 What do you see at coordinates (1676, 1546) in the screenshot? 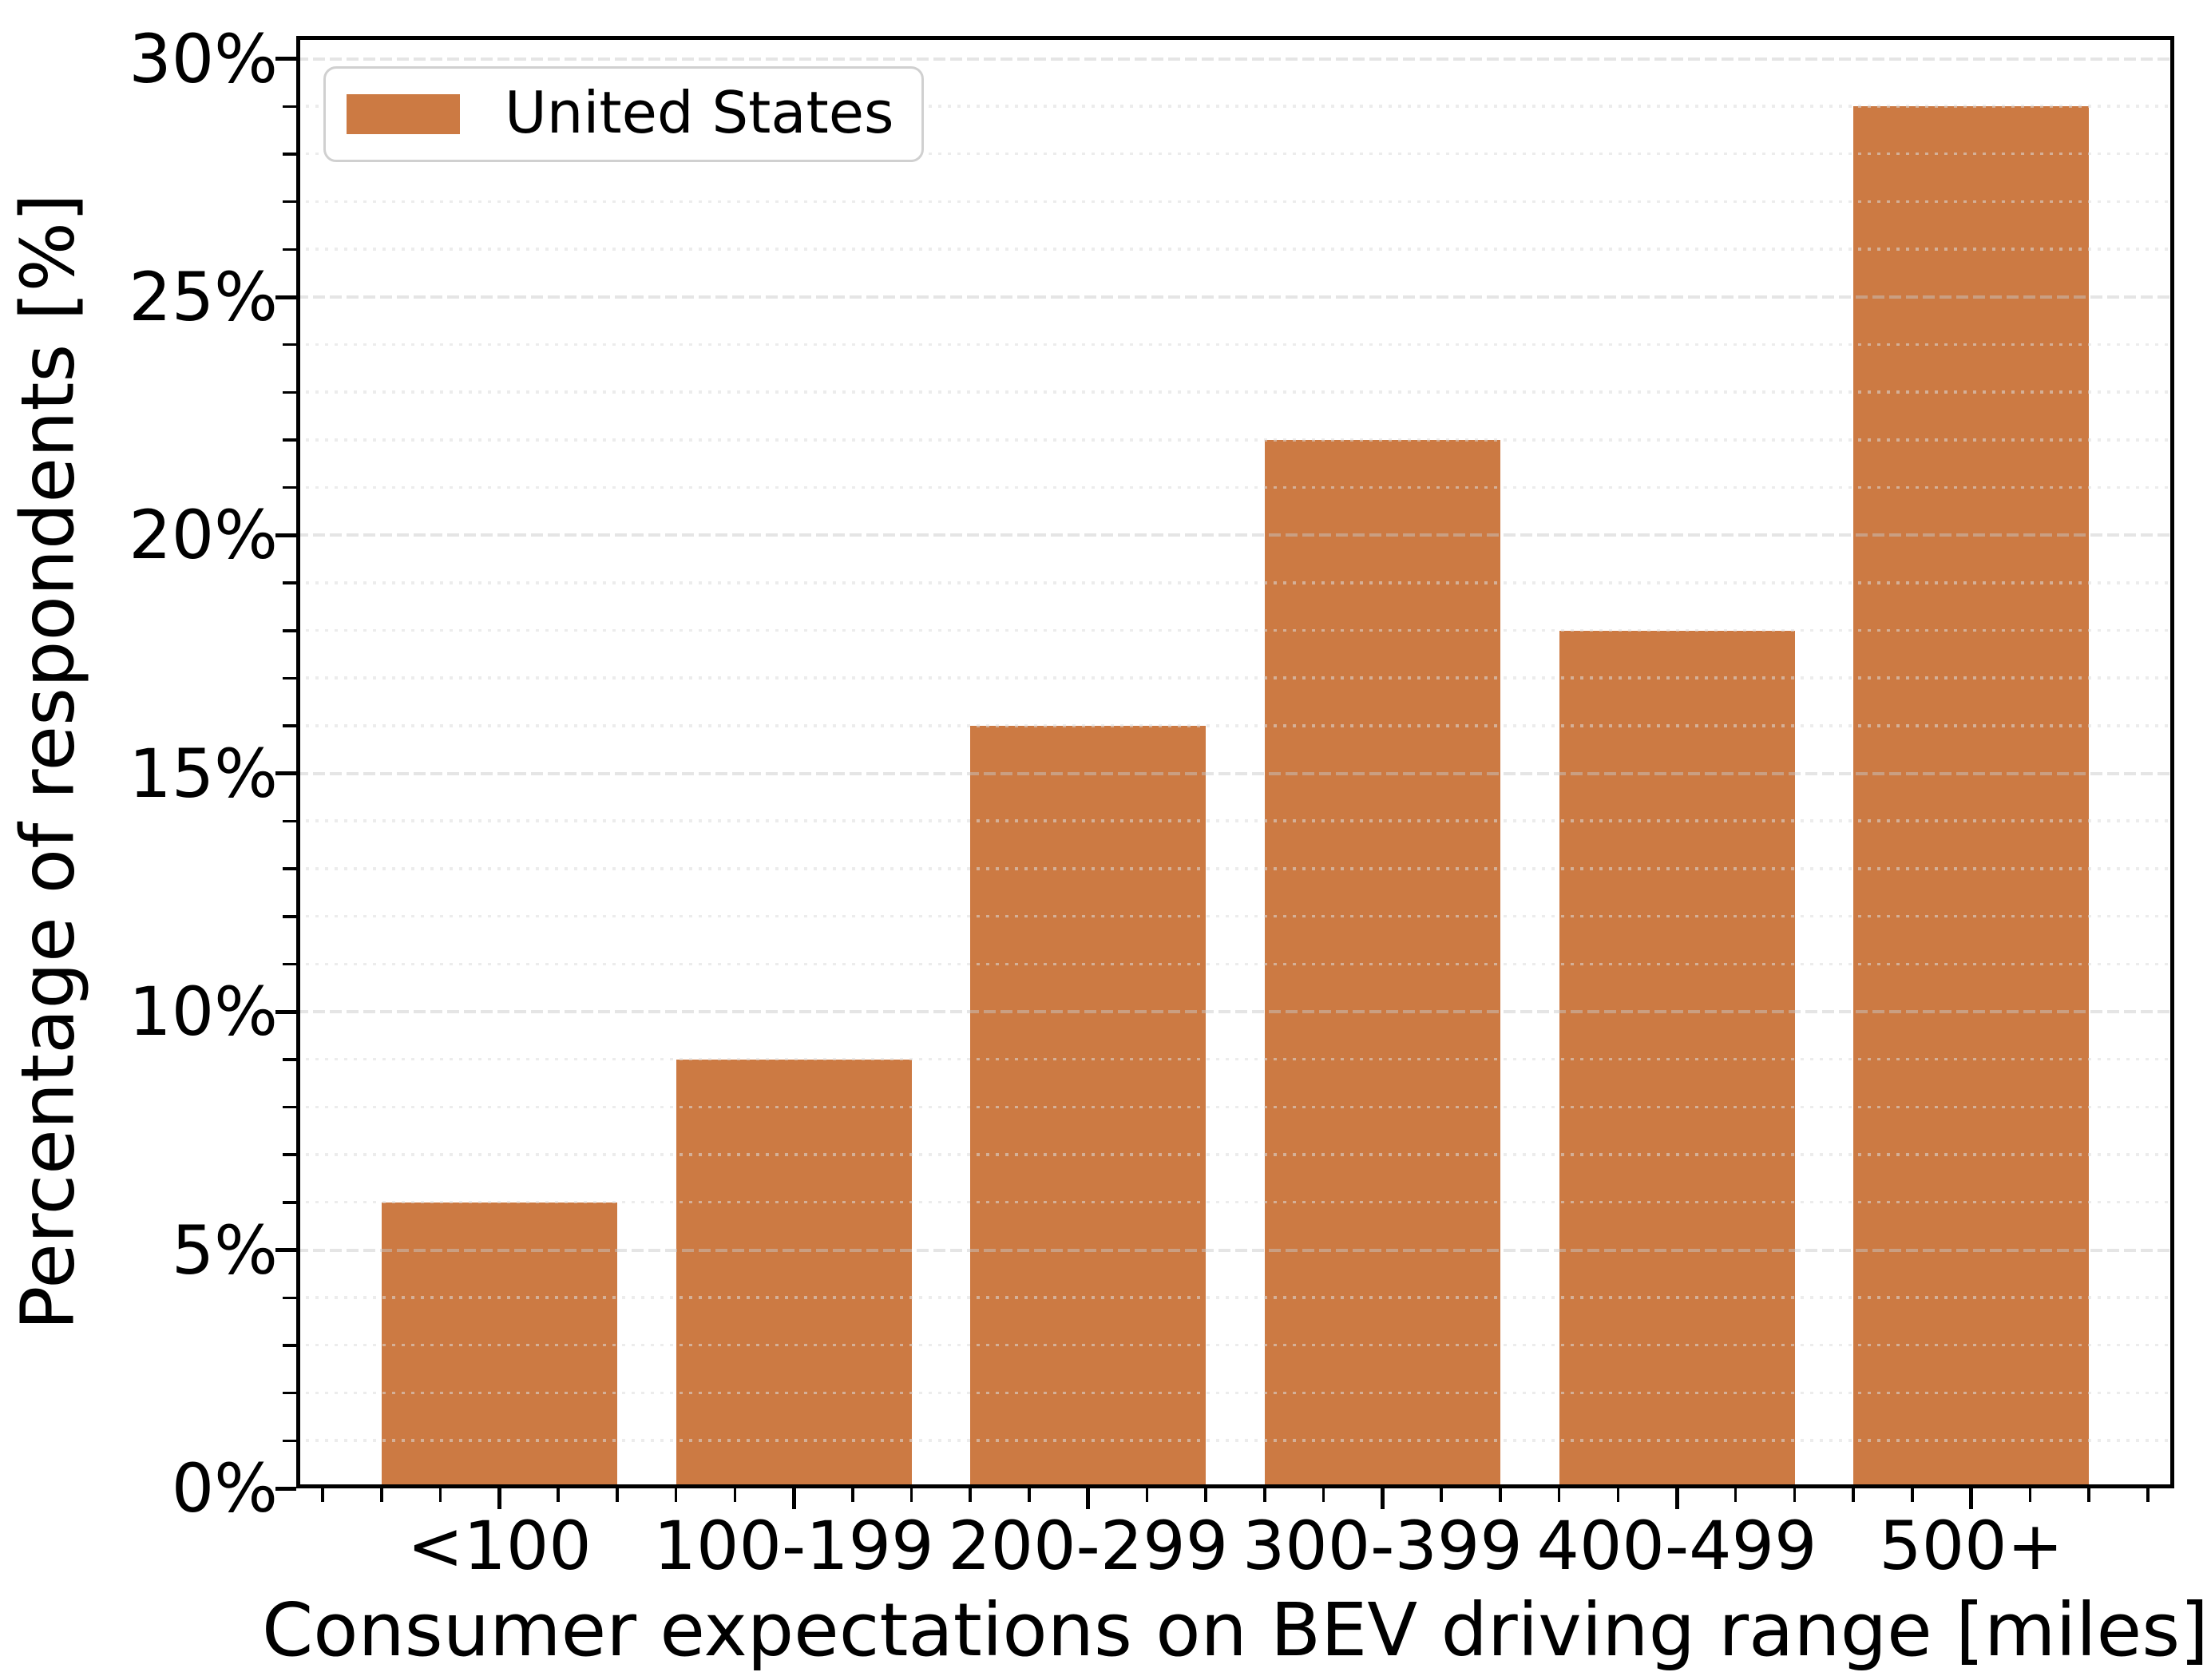
I see `x-tick-label: 400-499` at bounding box center [1676, 1546].